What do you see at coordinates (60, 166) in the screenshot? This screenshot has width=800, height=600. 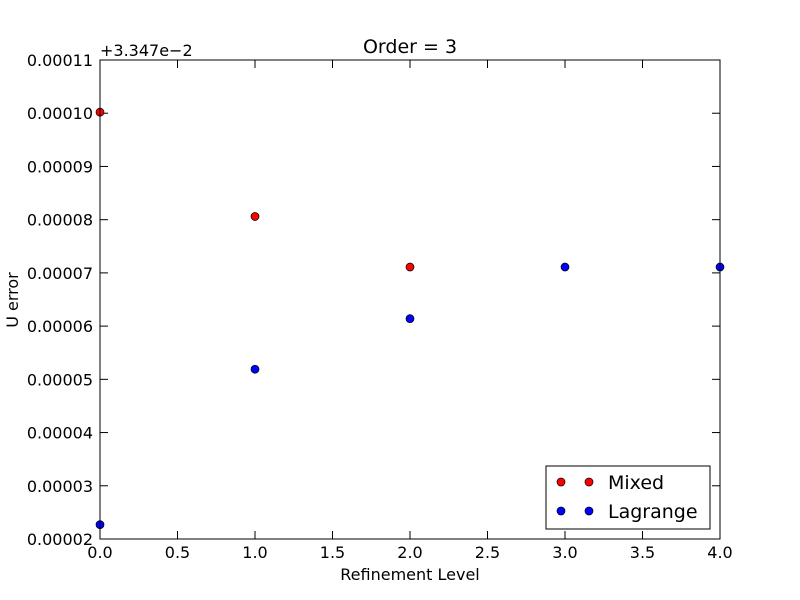 I see `y-tick-label: 0.00009` at bounding box center [60, 166].